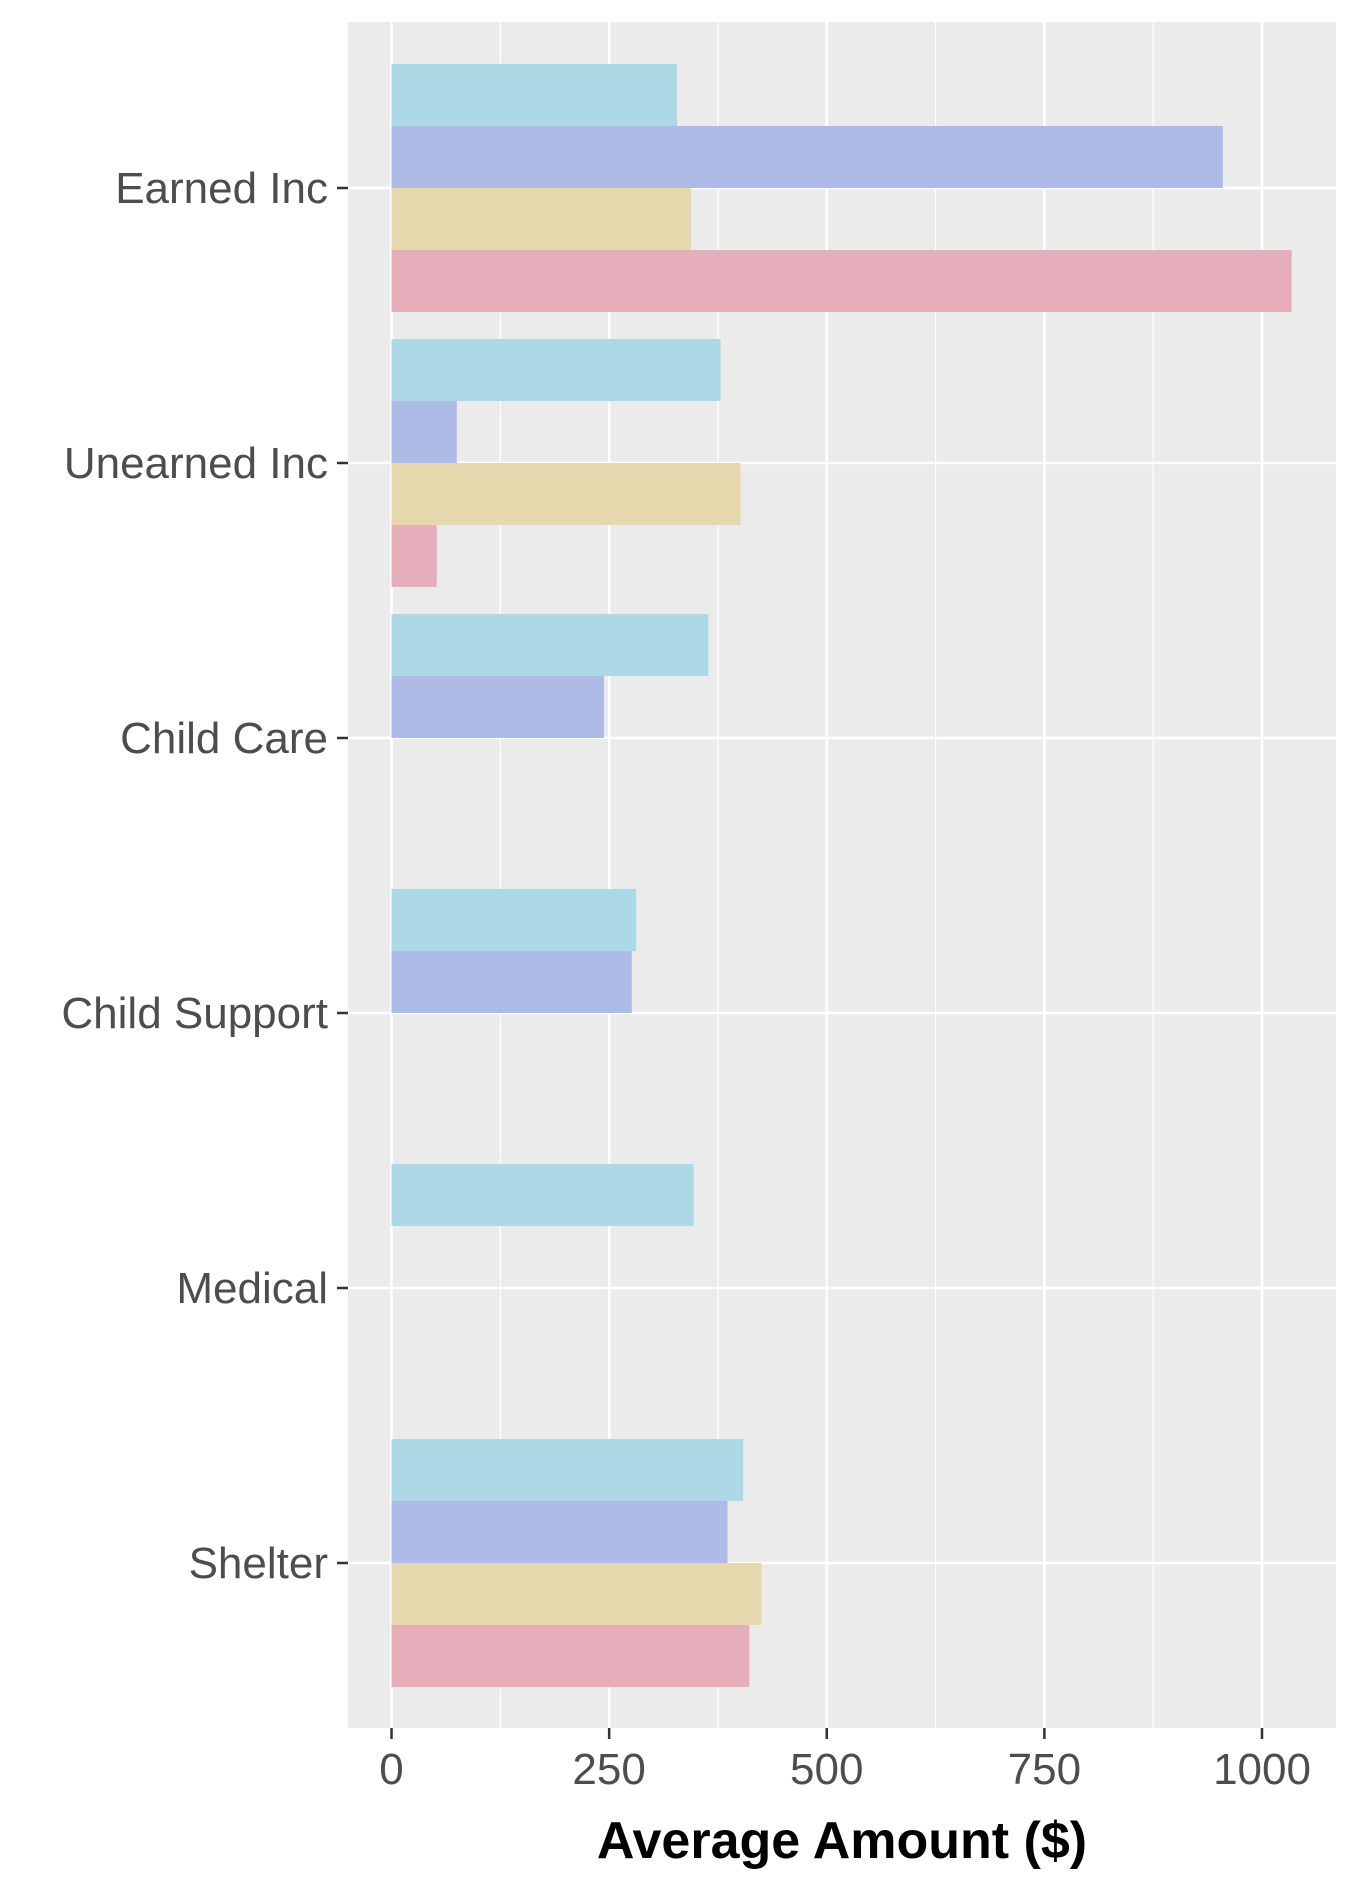  What do you see at coordinates (221, 188) in the screenshot?
I see `y-tick-label: Earned Inc` at bounding box center [221, 188].